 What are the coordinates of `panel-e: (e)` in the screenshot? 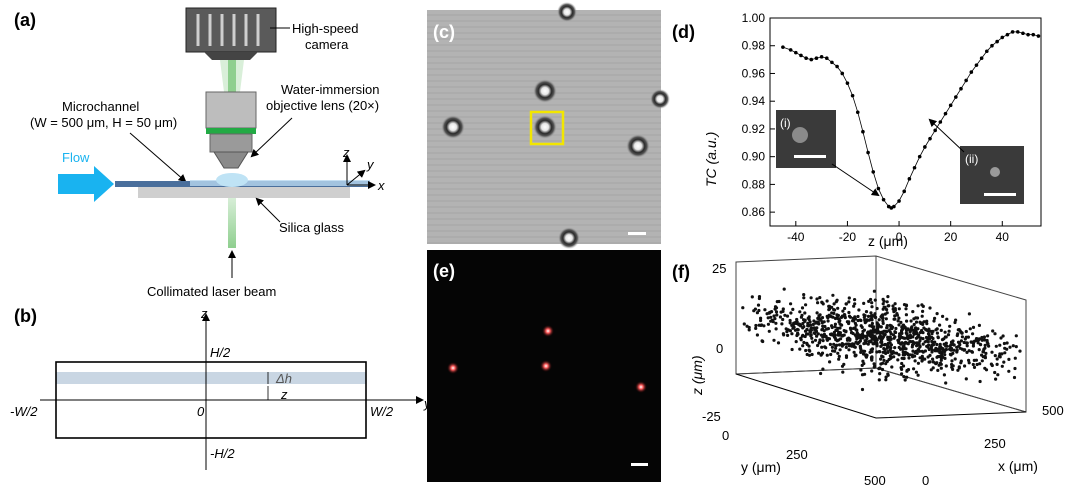 It's located at (544, 366).